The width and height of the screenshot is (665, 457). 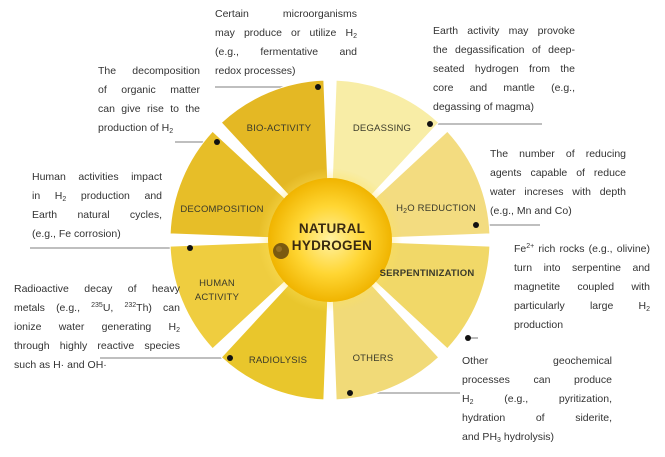 What do you see at coordinates (279, 128) in the screenshot?
I see `segment-label-bio-activity: BIO-ACTIVITY` at bounding box center [279, 128].